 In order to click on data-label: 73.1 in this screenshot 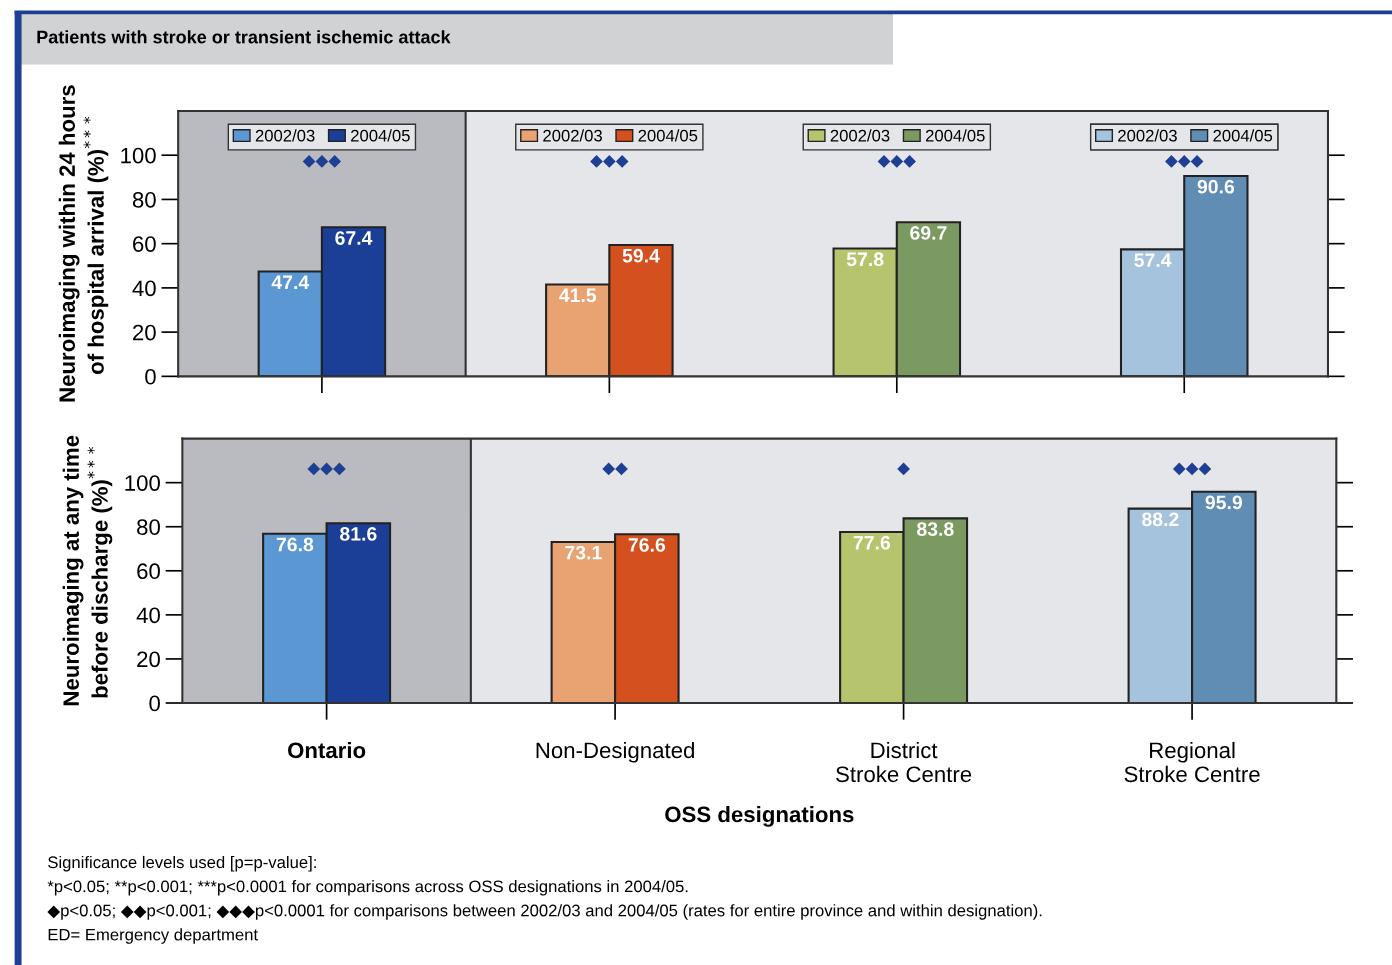, I will do `click(583, 552)`.